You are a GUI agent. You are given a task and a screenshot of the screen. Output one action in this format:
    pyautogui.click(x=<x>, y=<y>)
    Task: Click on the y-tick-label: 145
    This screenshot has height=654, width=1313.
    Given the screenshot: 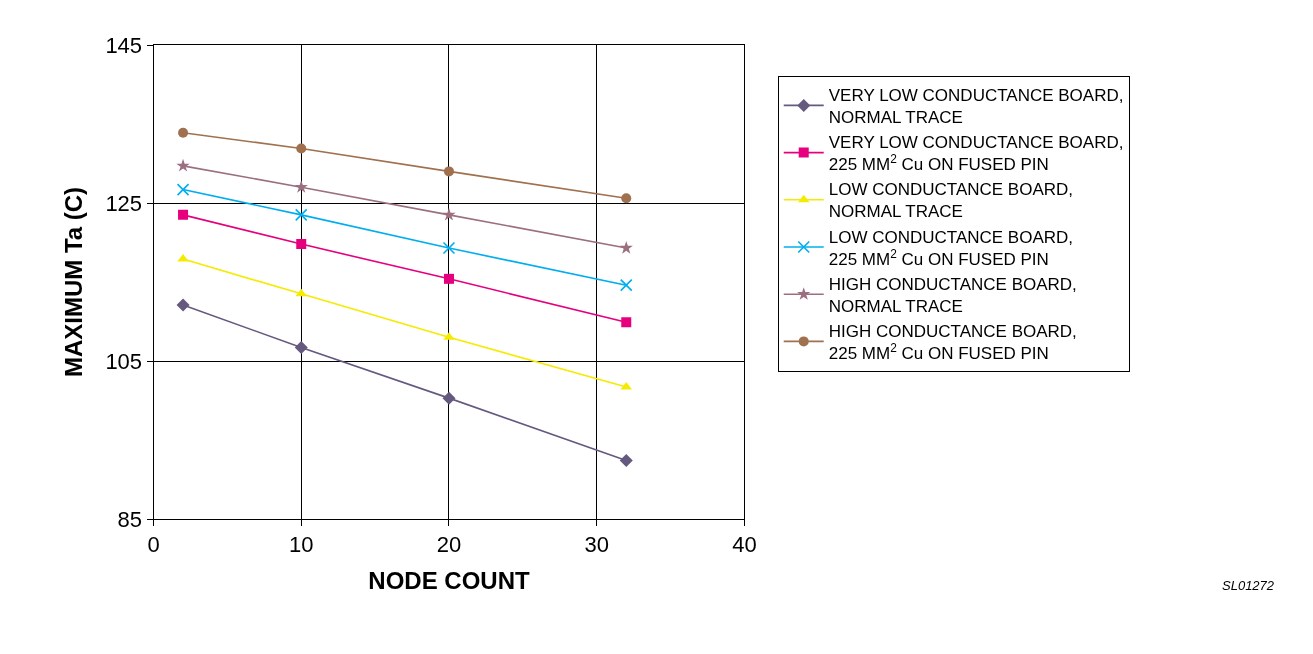 What is the action you would take?
    pyautogui.click(x=124, y=45)
    